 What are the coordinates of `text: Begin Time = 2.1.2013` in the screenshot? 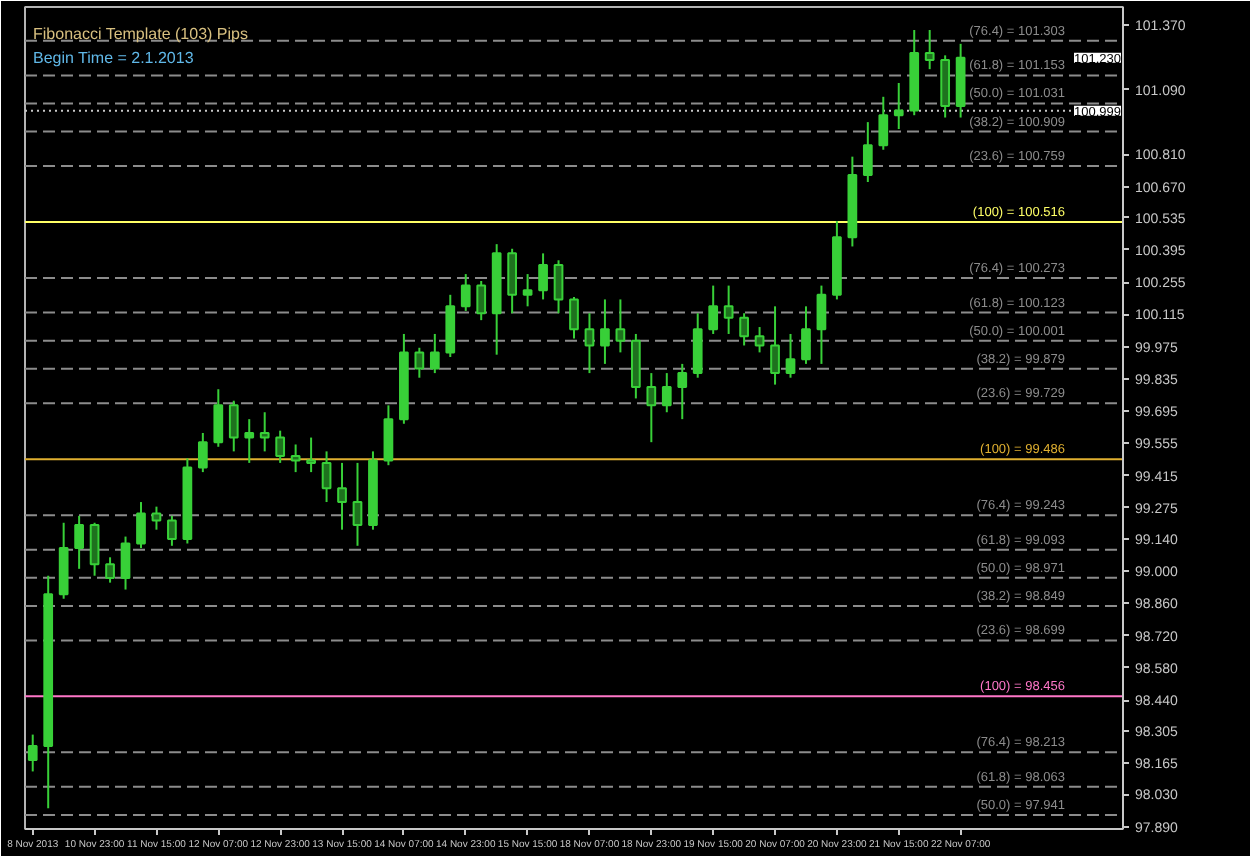 It's located at (114, 58).